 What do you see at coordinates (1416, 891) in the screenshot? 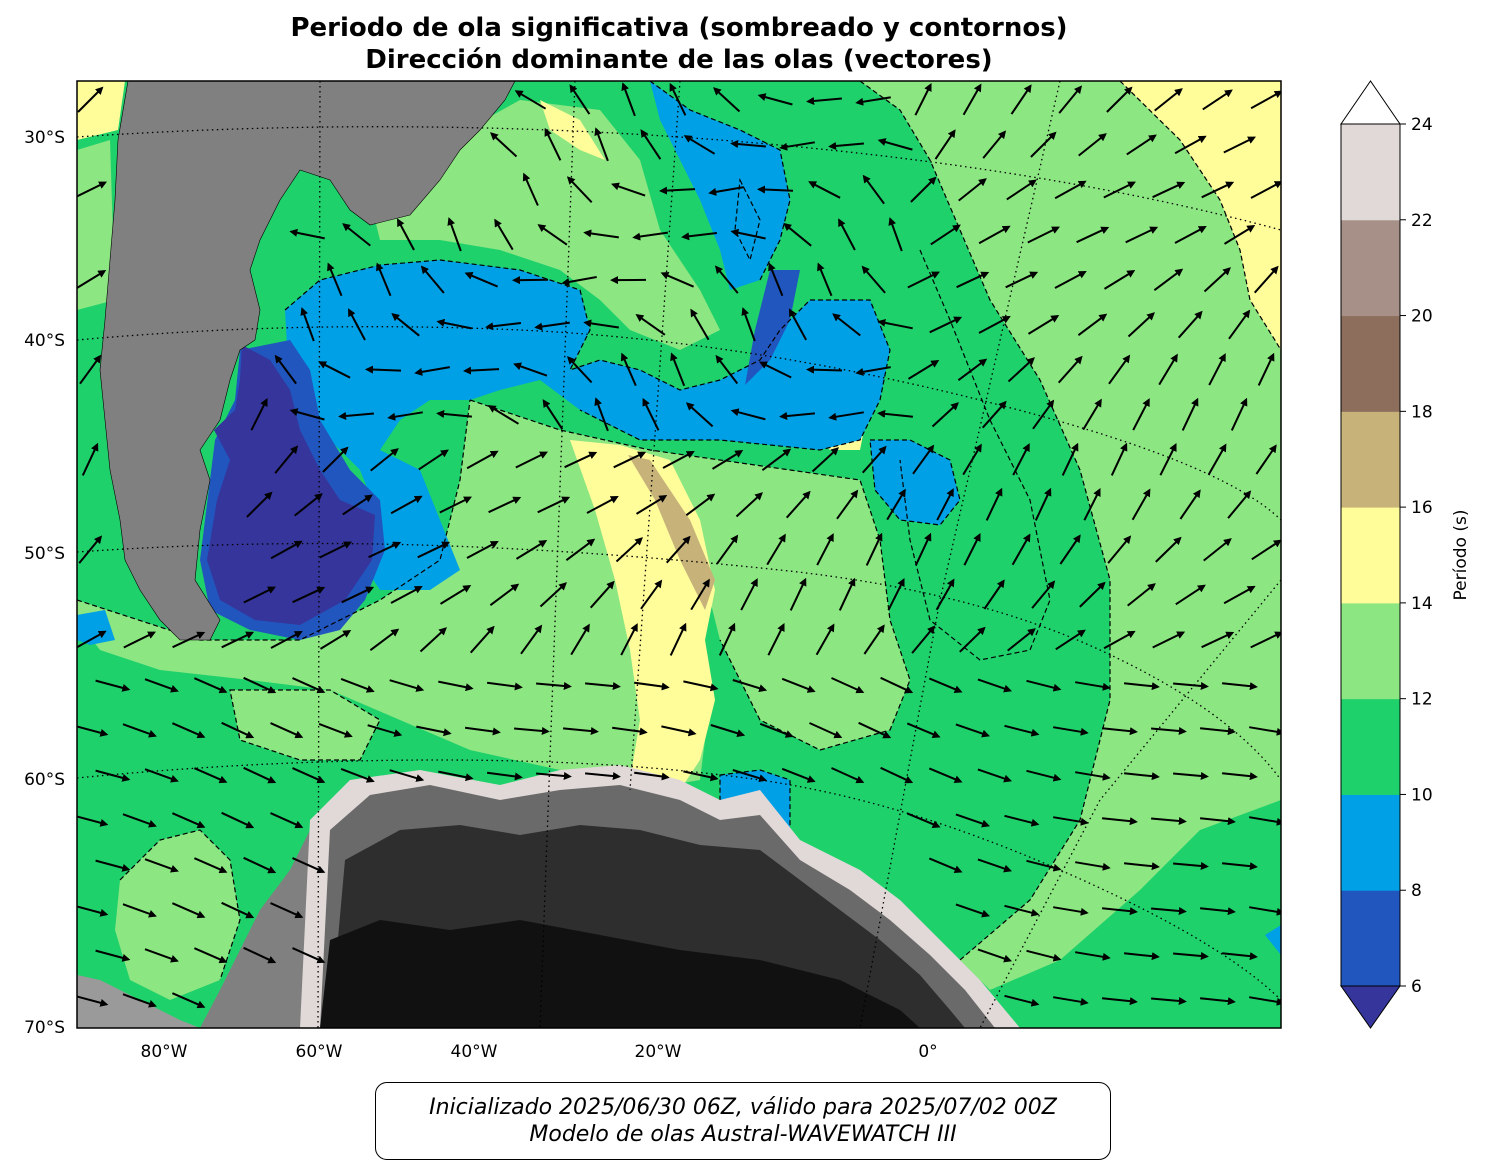
I see `colorbar-tick-label: 8` at bounding box center [1416, 891].